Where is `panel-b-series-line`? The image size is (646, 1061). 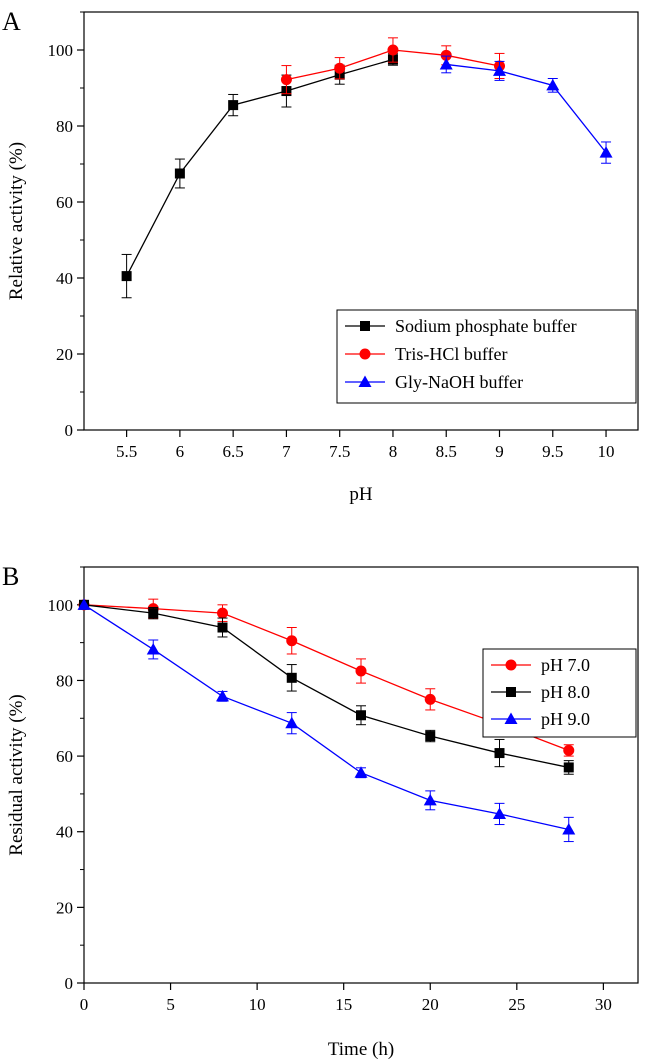 panel-b-series-line is located at coordinates (326, 686).